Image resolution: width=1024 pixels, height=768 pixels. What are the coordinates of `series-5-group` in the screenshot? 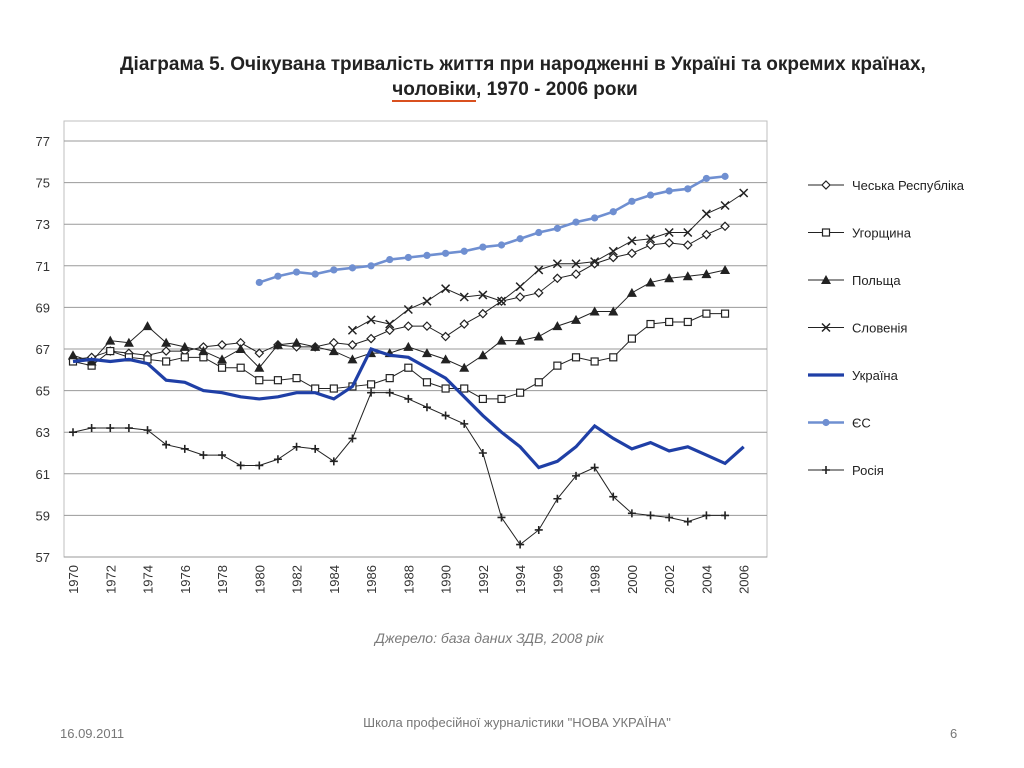 It's located at (492, 229).